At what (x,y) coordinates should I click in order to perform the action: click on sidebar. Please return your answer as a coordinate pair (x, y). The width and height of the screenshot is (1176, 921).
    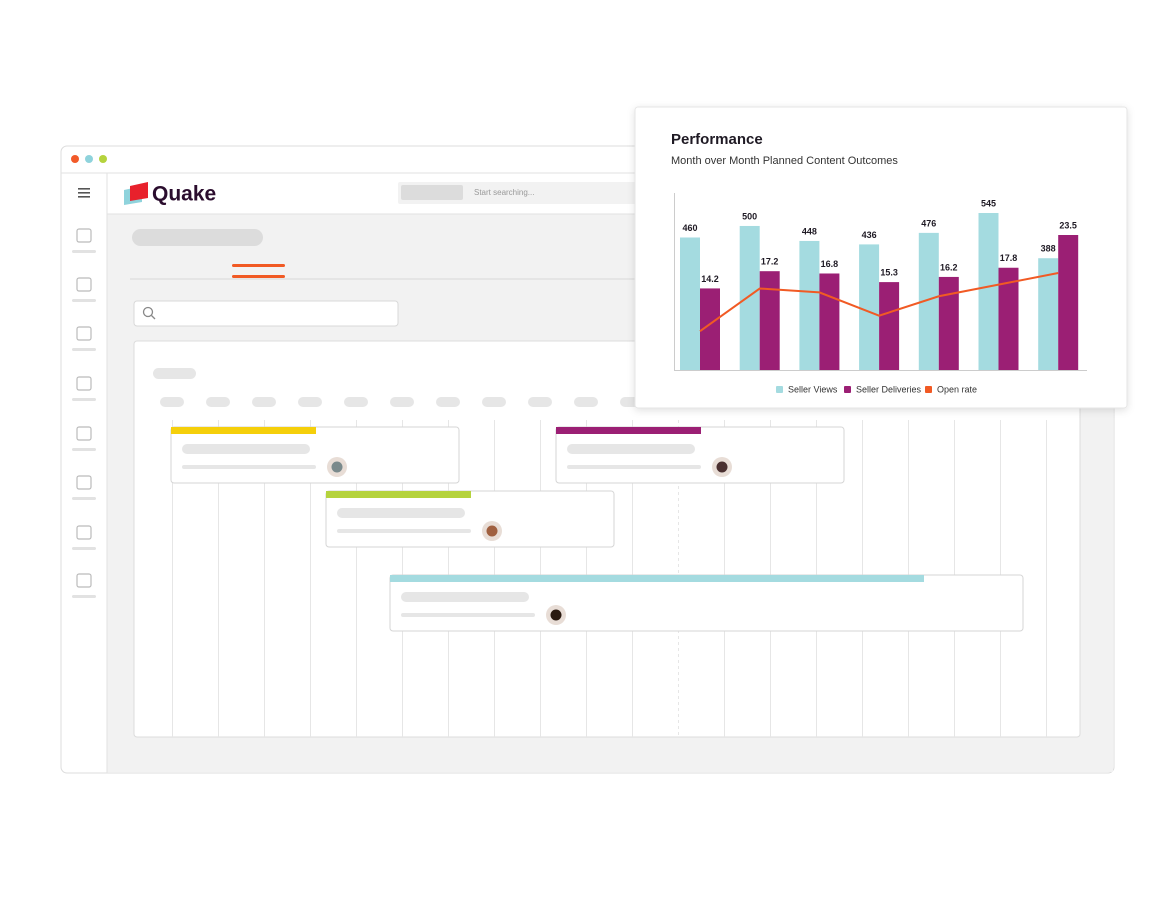
    Looking at the image, I should click on (84, 413).